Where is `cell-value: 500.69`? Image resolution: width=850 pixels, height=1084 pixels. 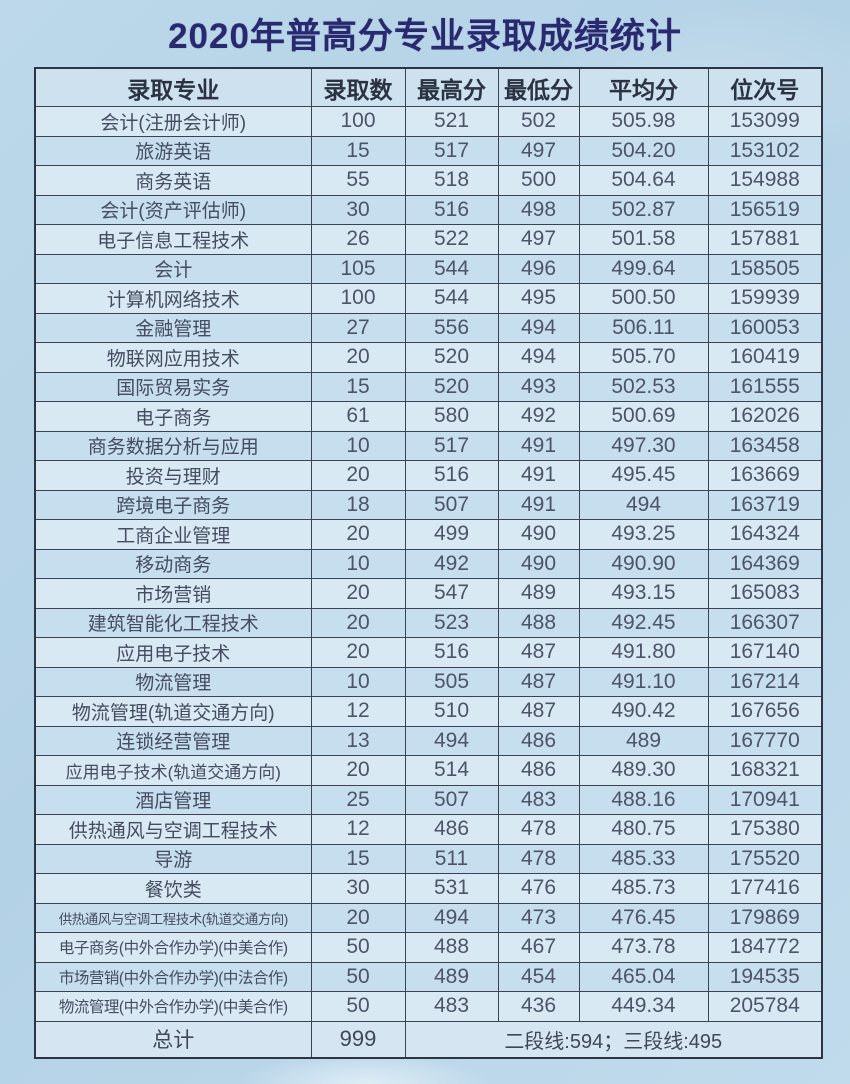
cell-value: 500.69 is located at coordinates (643, 416).